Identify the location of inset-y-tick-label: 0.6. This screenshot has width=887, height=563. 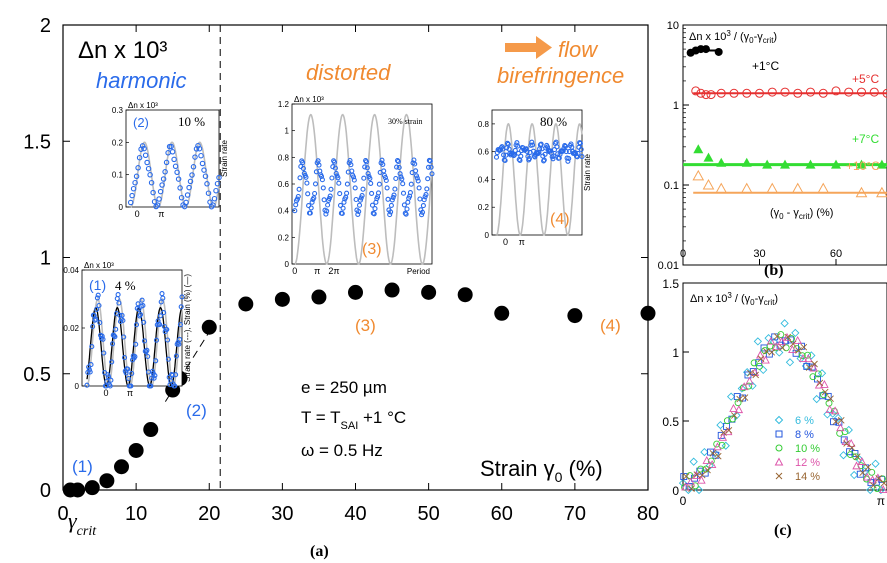
(484, 152).